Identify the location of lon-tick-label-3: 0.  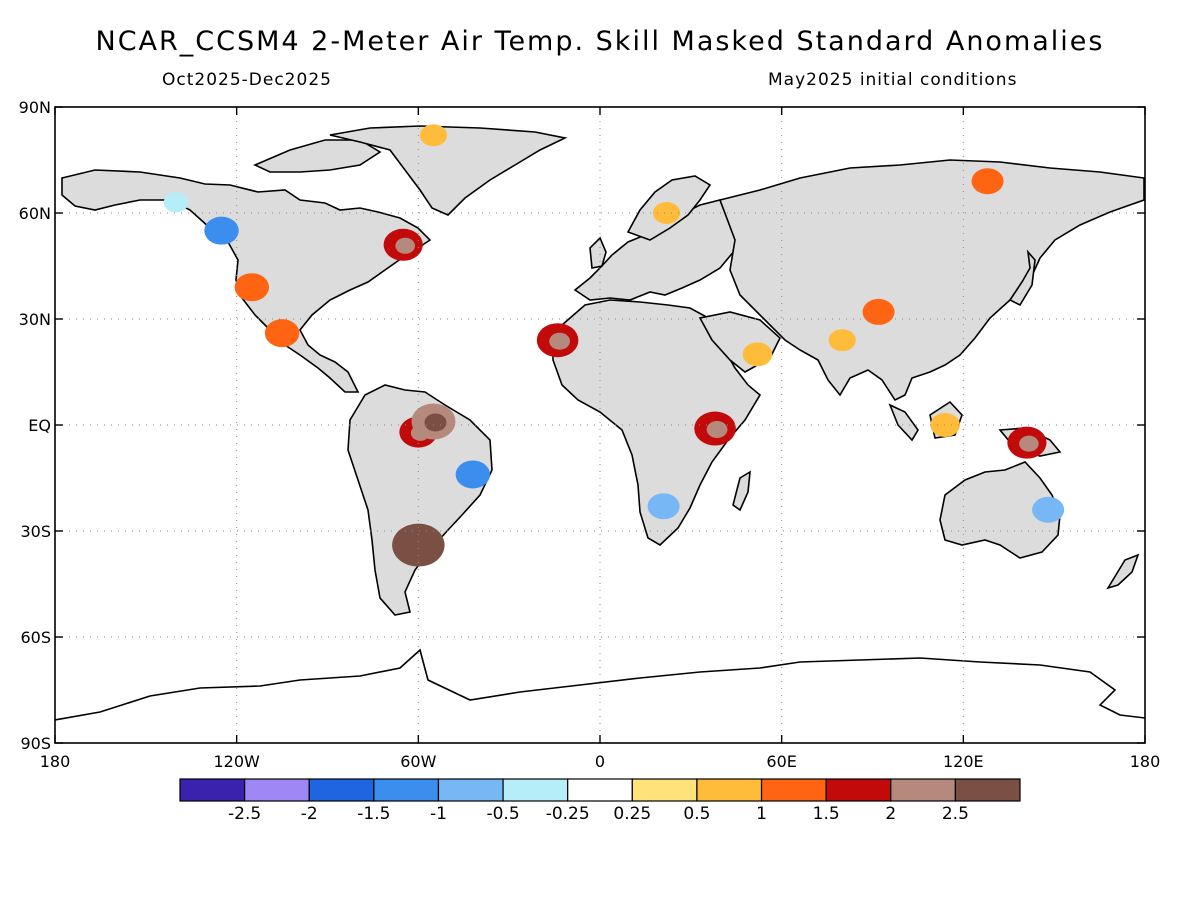
(600, 761).